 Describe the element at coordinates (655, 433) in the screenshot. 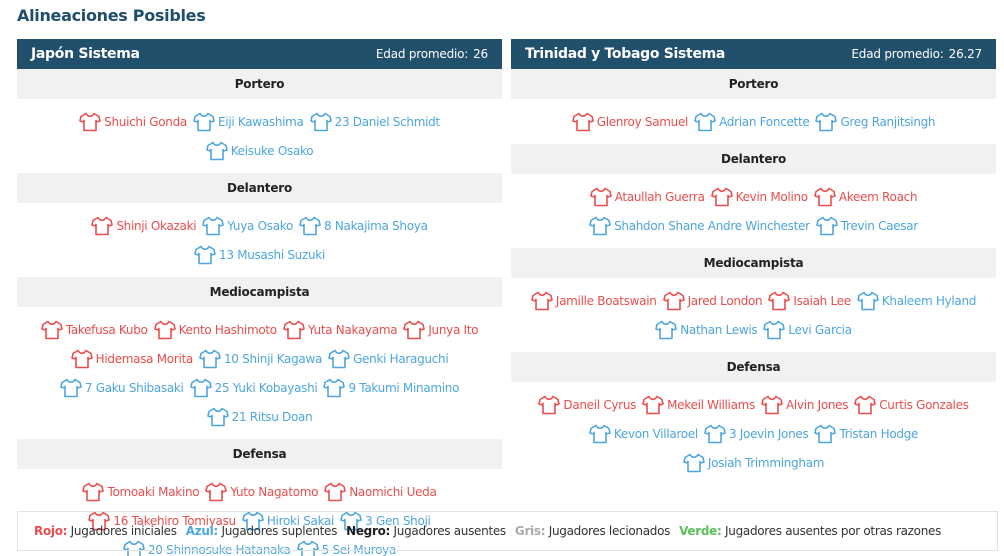

I see `player-name: Kevon Villaroel` at that location.